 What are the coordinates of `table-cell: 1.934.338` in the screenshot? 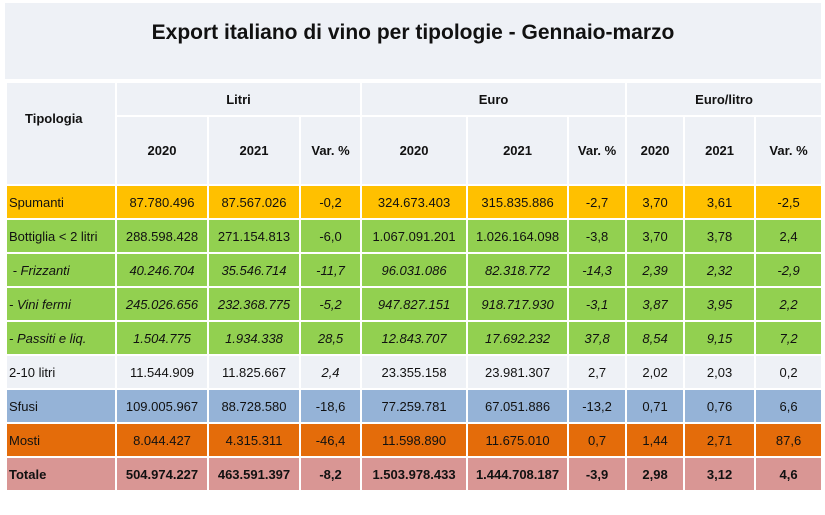 It's located at (254, 338).